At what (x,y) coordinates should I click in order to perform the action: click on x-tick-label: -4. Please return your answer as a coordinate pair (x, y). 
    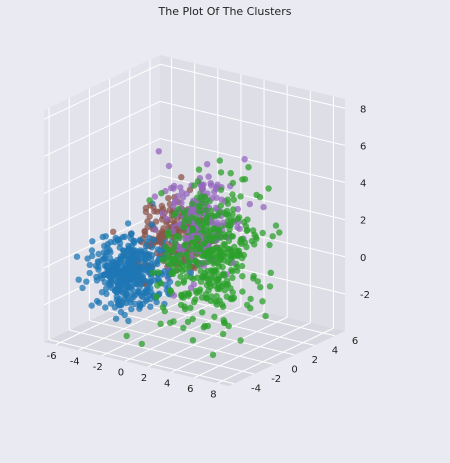
    Looking at the image, I should click on (75, 361).